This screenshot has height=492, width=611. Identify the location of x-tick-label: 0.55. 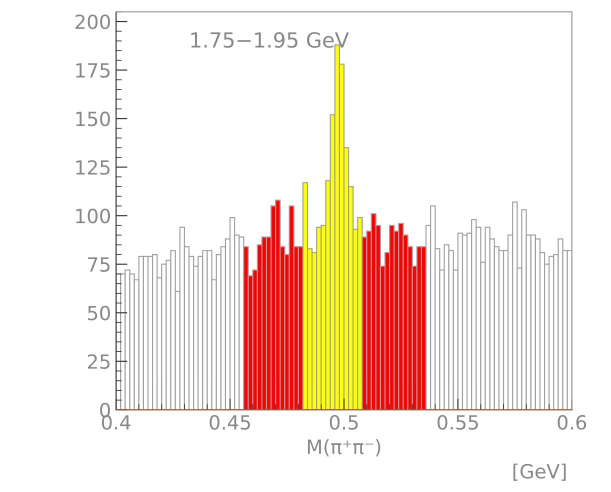
(458, 422).